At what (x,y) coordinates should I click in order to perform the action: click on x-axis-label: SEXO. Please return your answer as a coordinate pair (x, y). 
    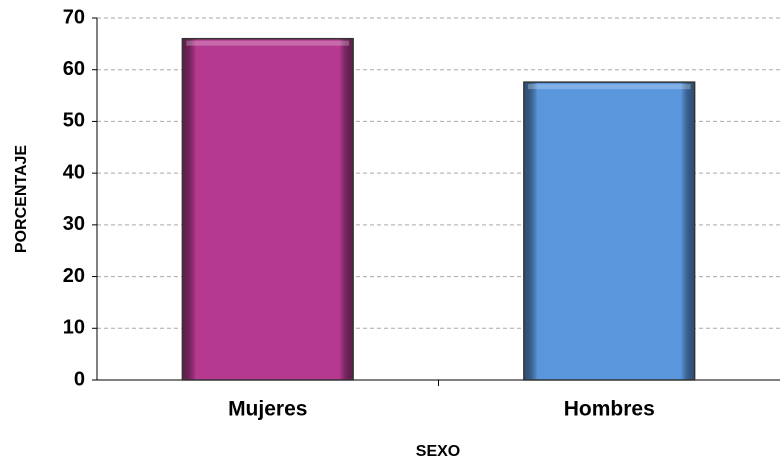
    Looking at the image, I should click on (438, 451).